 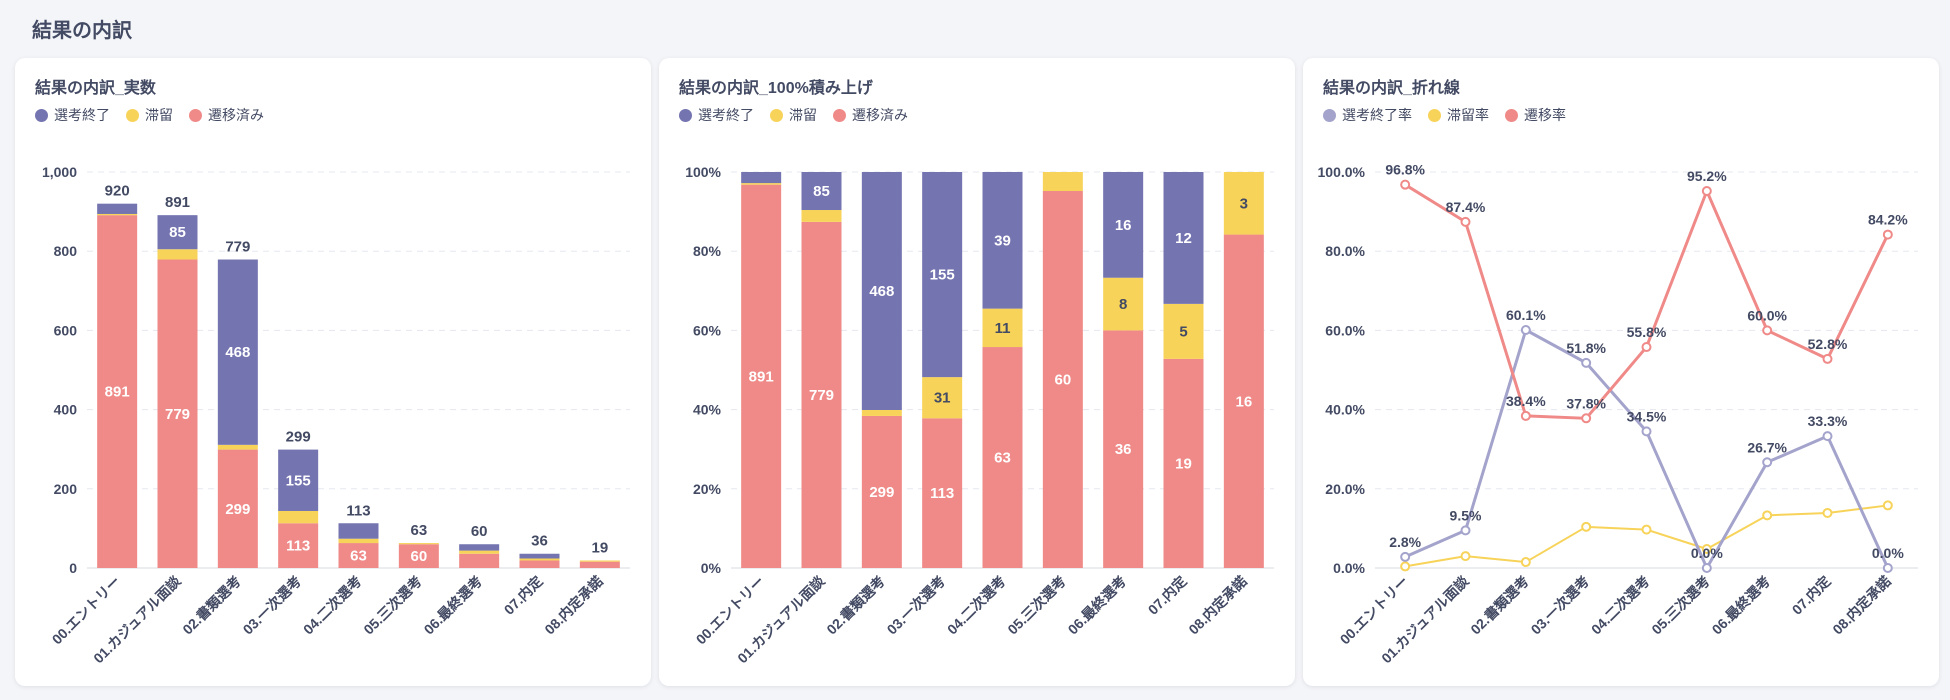 What do you see at coordinates (1367, 115) in the screenshot?
I see `legend-item-completed-rate: 選考終了率` at bounding box center [1367, 115].